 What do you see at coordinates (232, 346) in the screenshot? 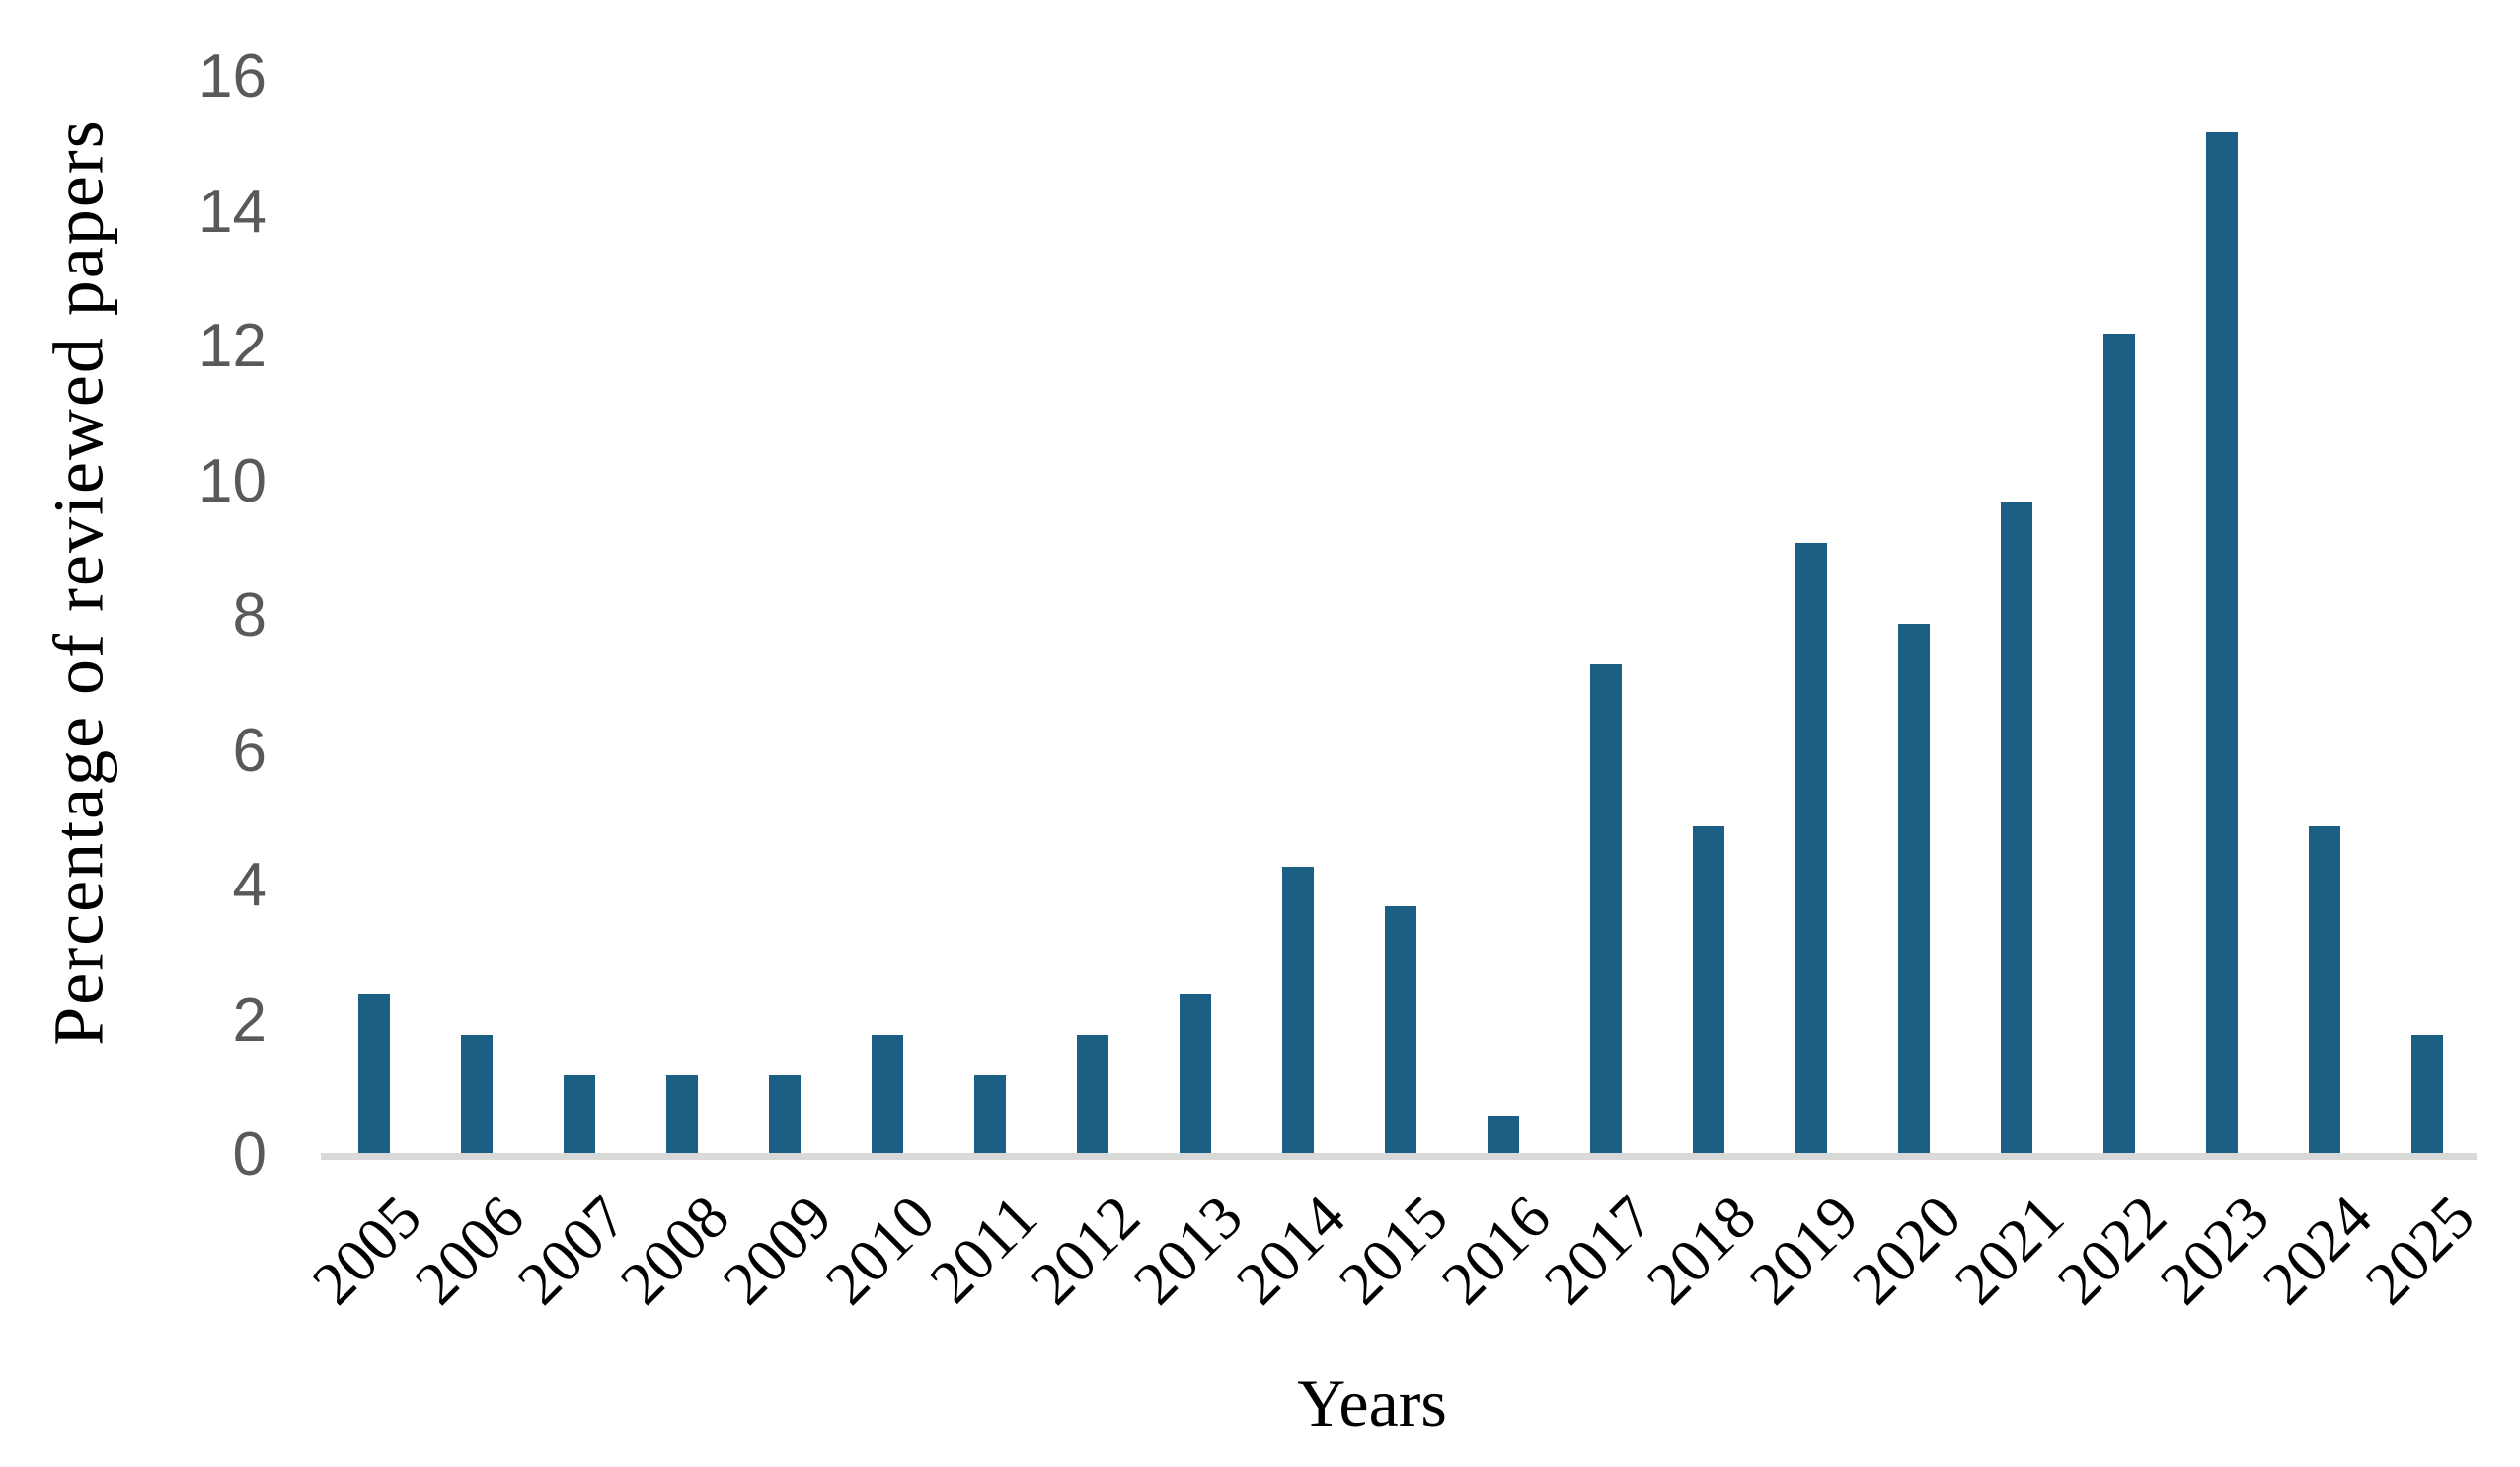
I see `y-tick-label-12: 12` at bounding box center [232, 346].